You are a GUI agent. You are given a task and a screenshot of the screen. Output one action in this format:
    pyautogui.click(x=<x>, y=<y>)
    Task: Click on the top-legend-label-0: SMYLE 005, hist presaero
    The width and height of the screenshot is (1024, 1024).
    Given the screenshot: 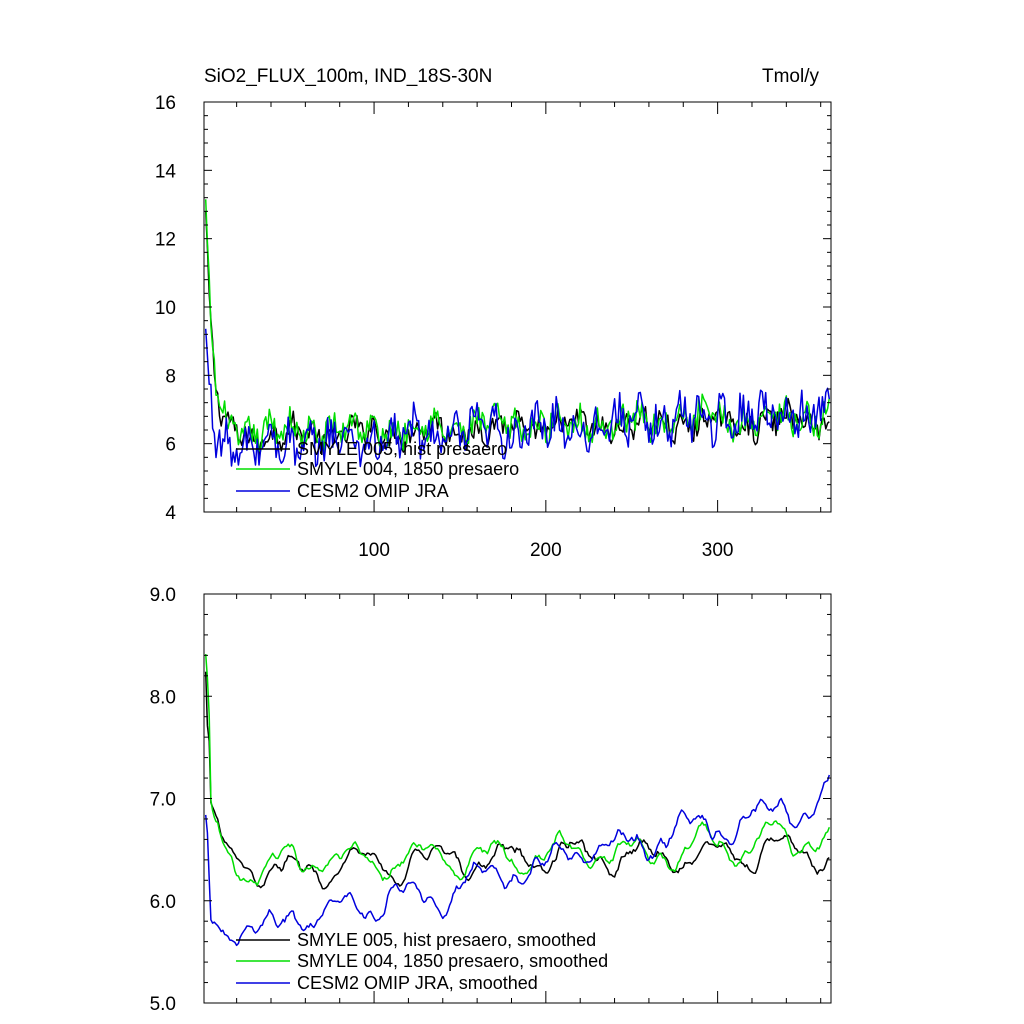 What is the action you would take?
    pyautogui.click(x=402, y=449)
    